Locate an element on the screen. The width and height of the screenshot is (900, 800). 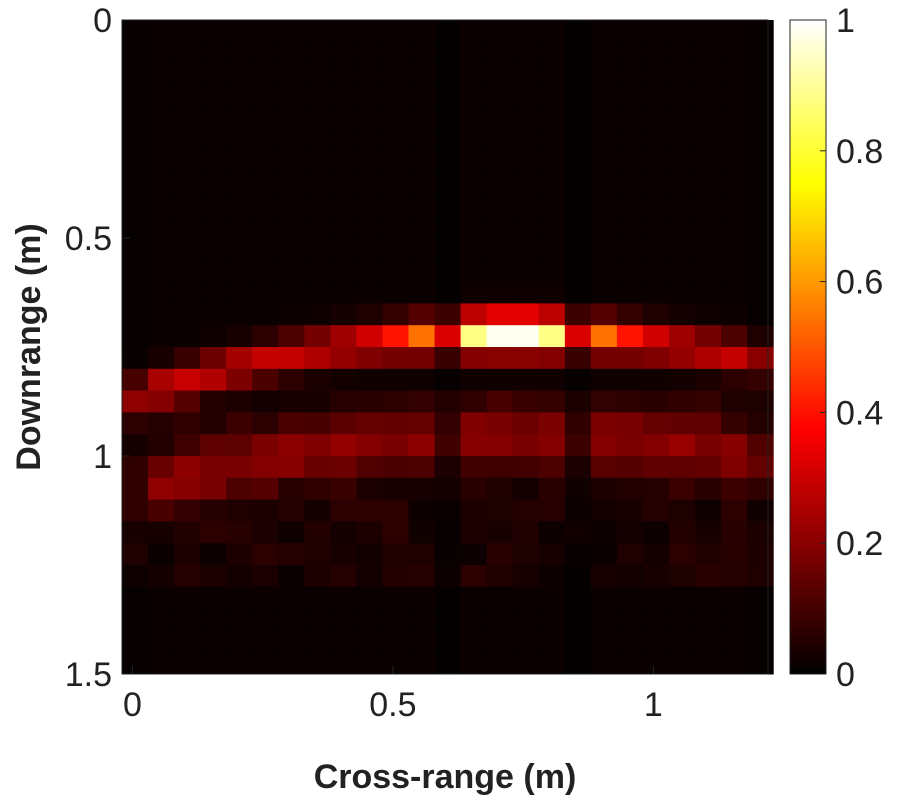
y-tick-label: 0.5 is located at coordinates (88, 239).